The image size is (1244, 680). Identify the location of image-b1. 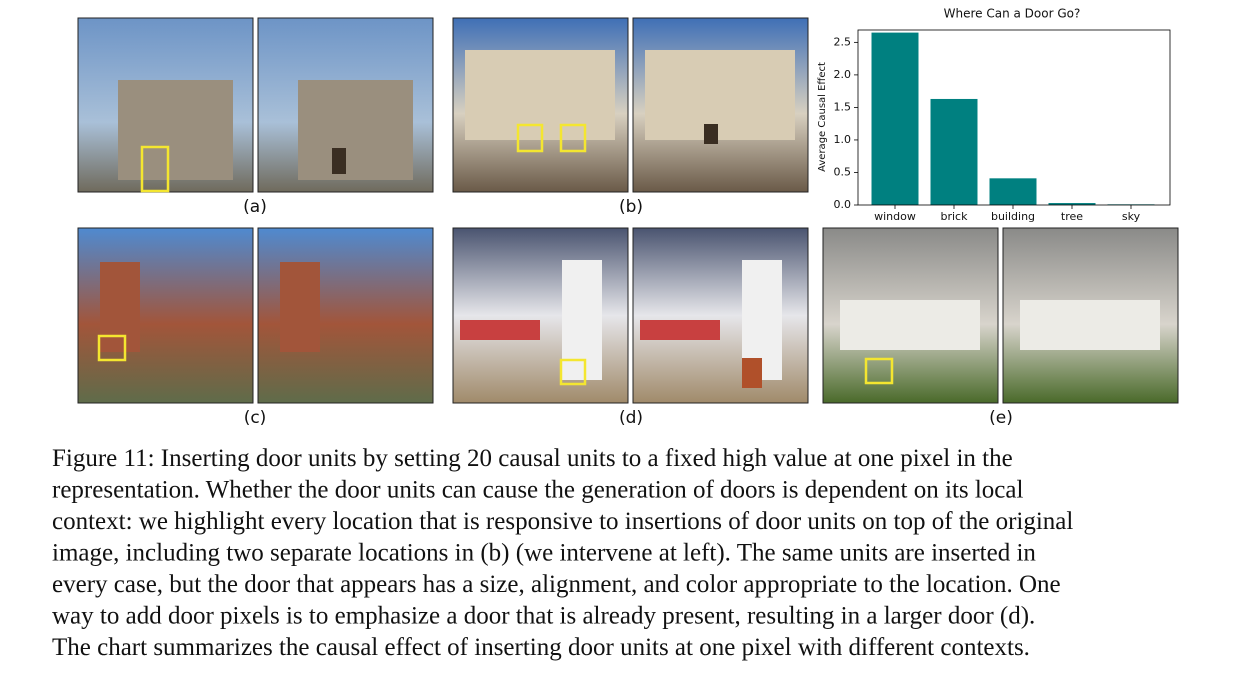
(540, 105).